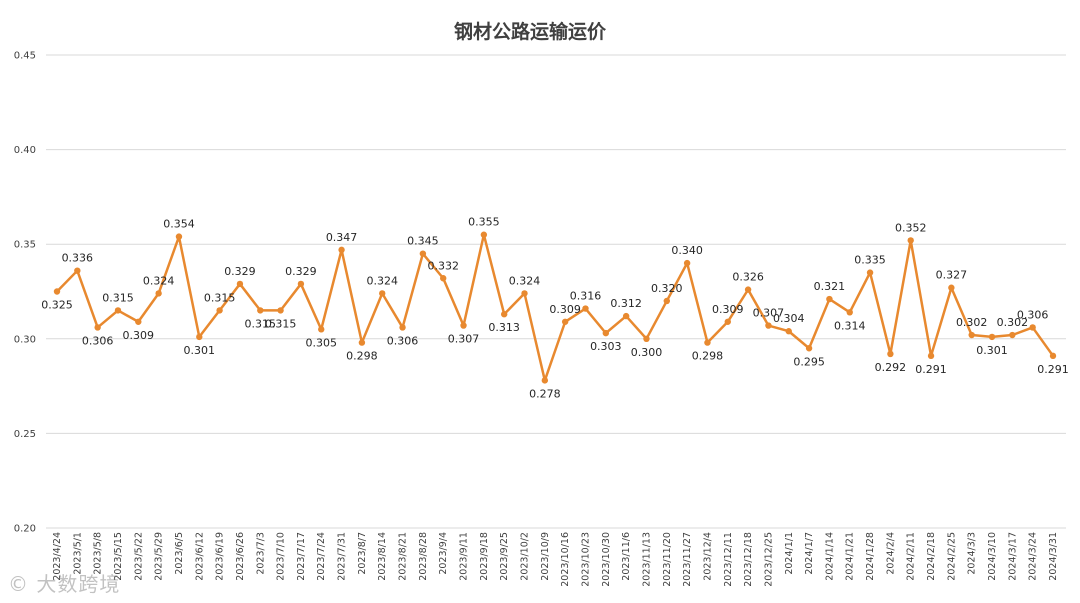  What do you see at coordinates (504, 327) in the screenshot?
I see `data-label: 0.313` at bounding box center [504, 327].